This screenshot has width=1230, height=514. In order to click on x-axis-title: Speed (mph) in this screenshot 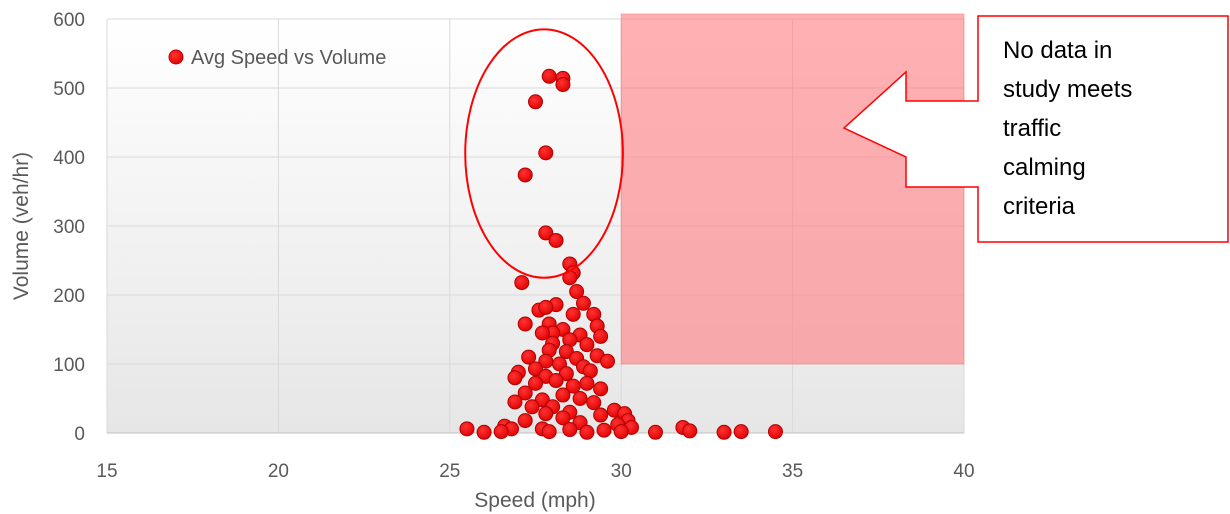, I will do `click(534, 500)`.